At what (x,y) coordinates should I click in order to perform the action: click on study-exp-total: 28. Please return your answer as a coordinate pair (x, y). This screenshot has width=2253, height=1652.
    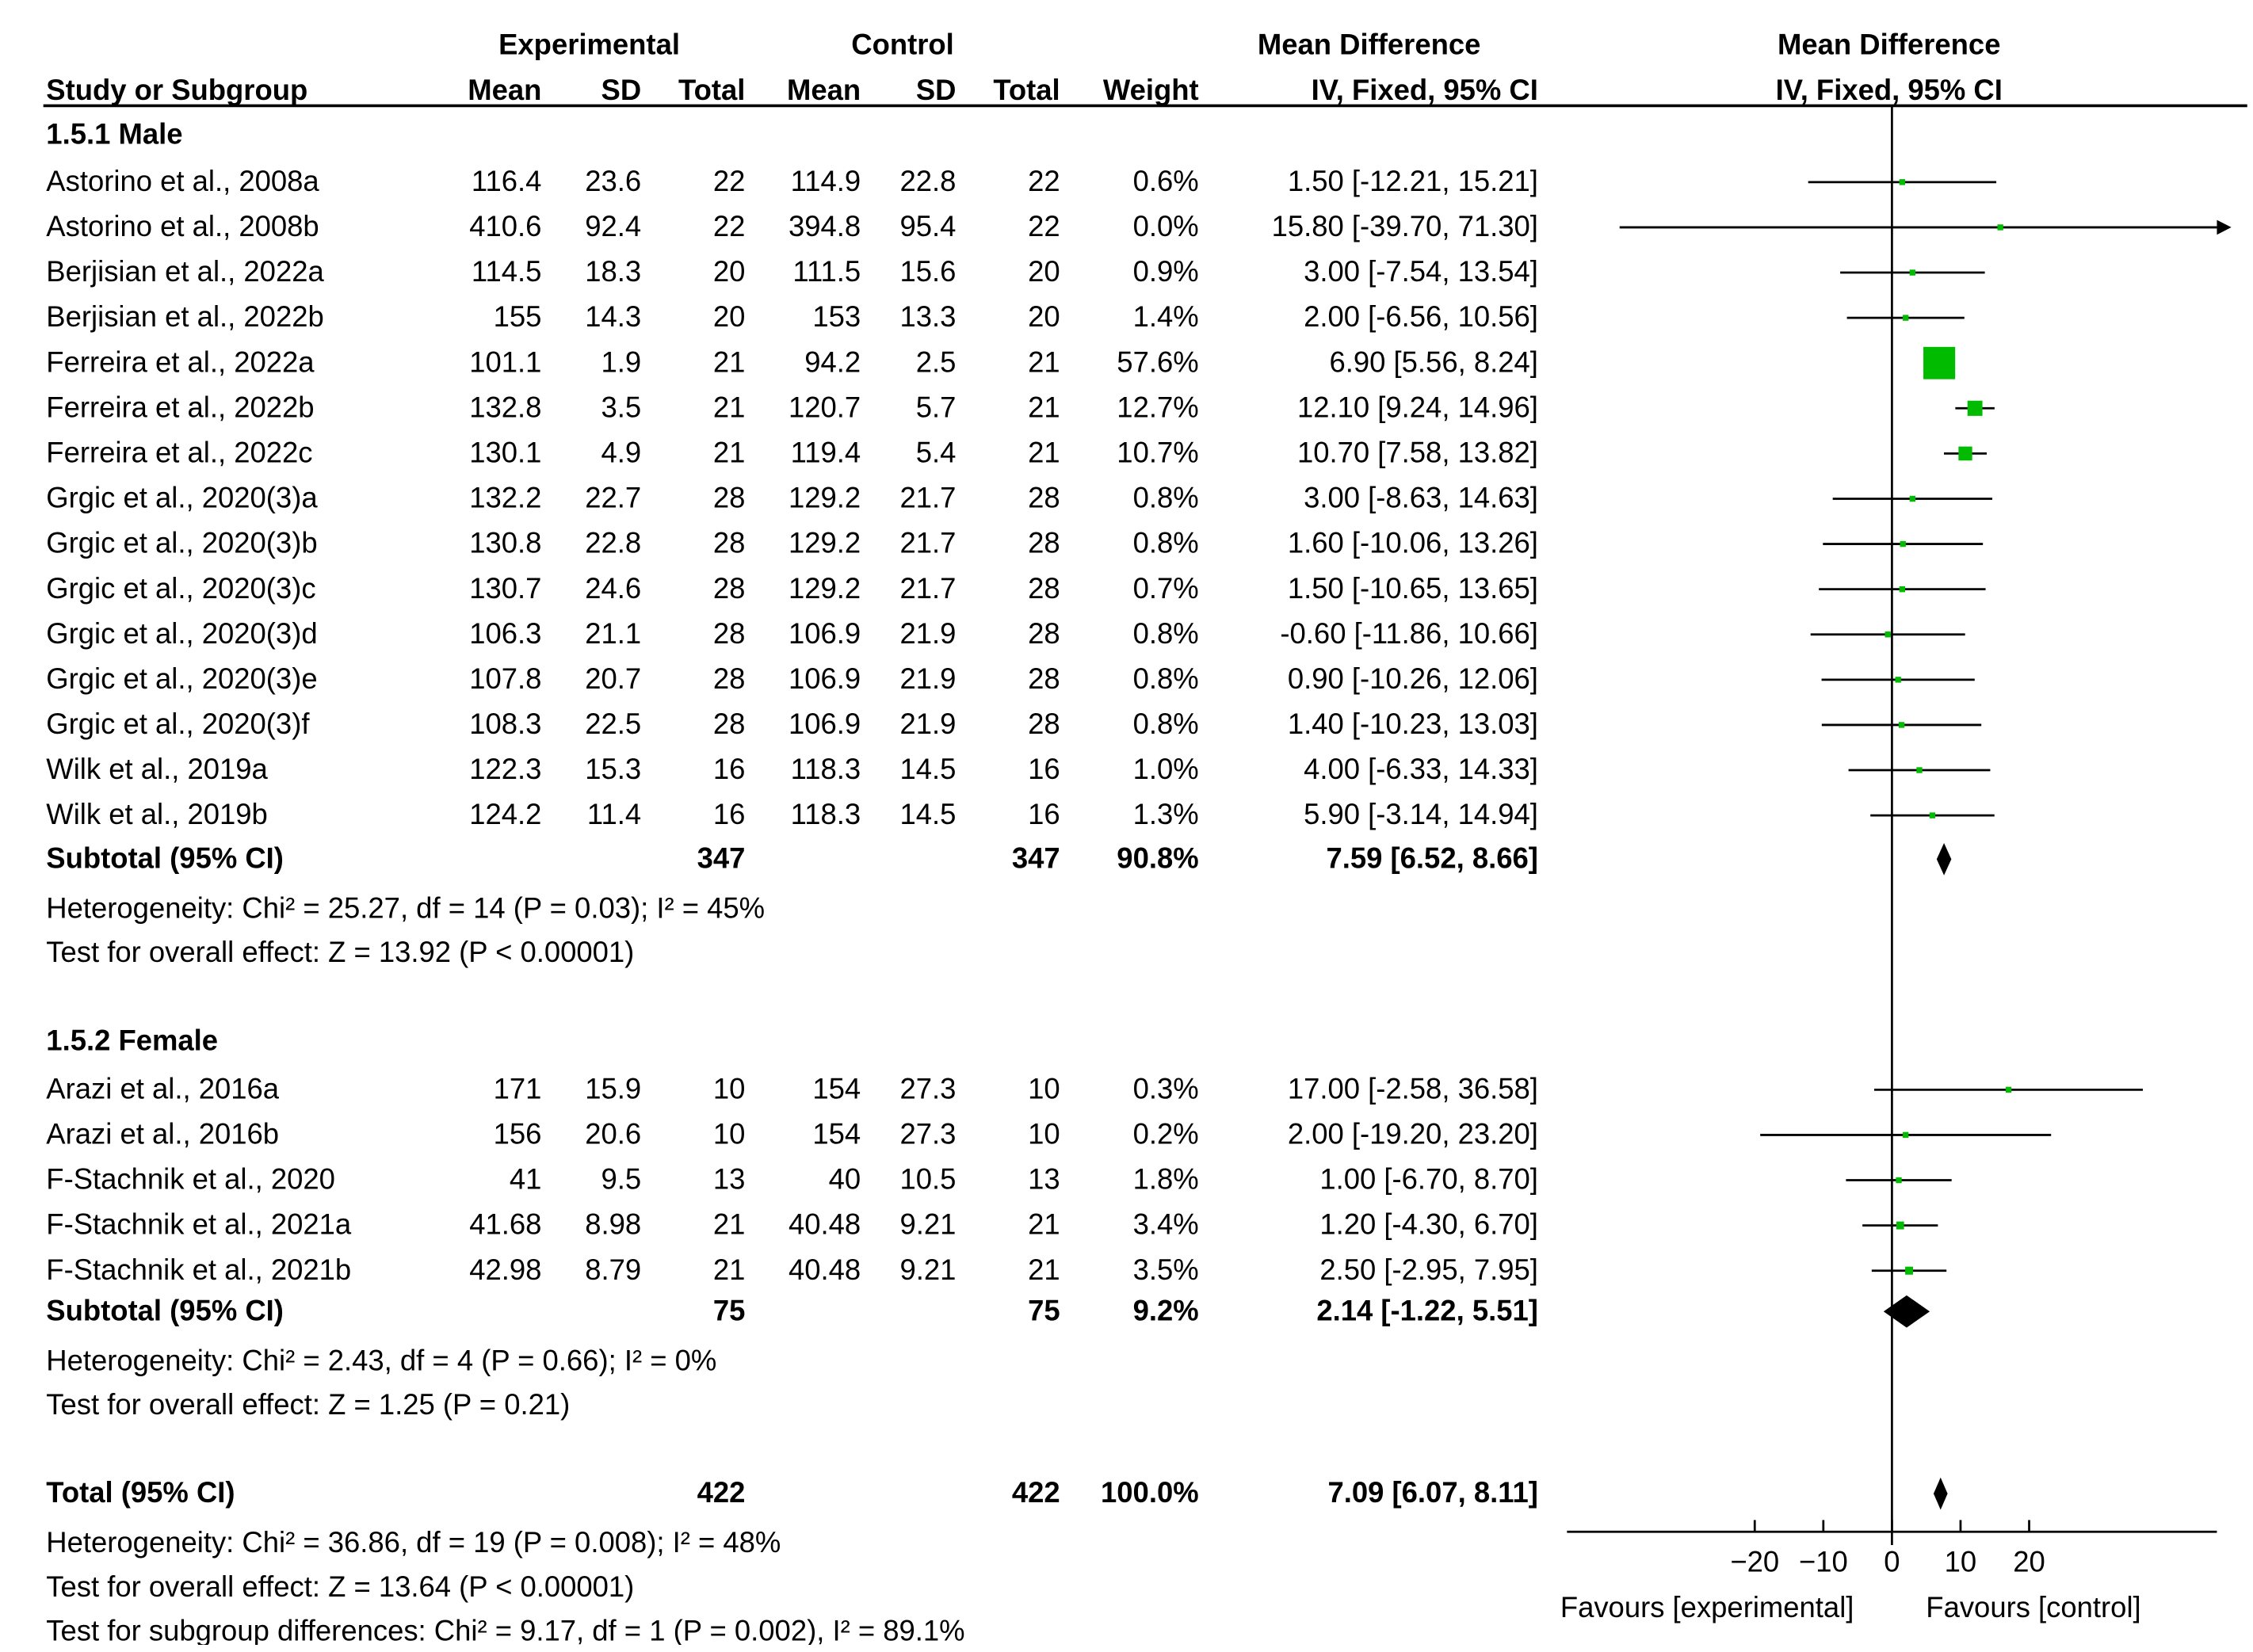
    Looking at the image, I should click on (729, 633).